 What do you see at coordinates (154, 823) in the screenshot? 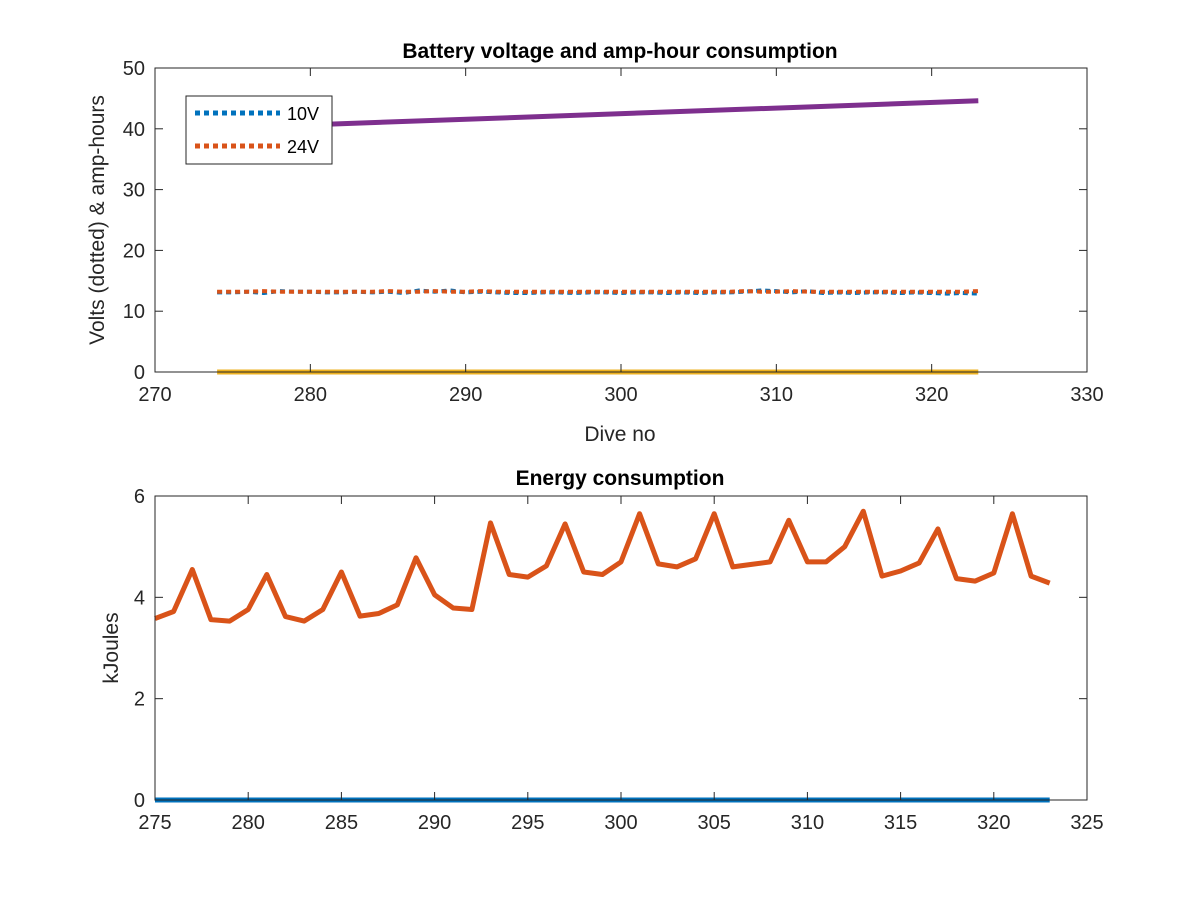
I see `x-tick-label: 275` at bounding box center [154, 823].